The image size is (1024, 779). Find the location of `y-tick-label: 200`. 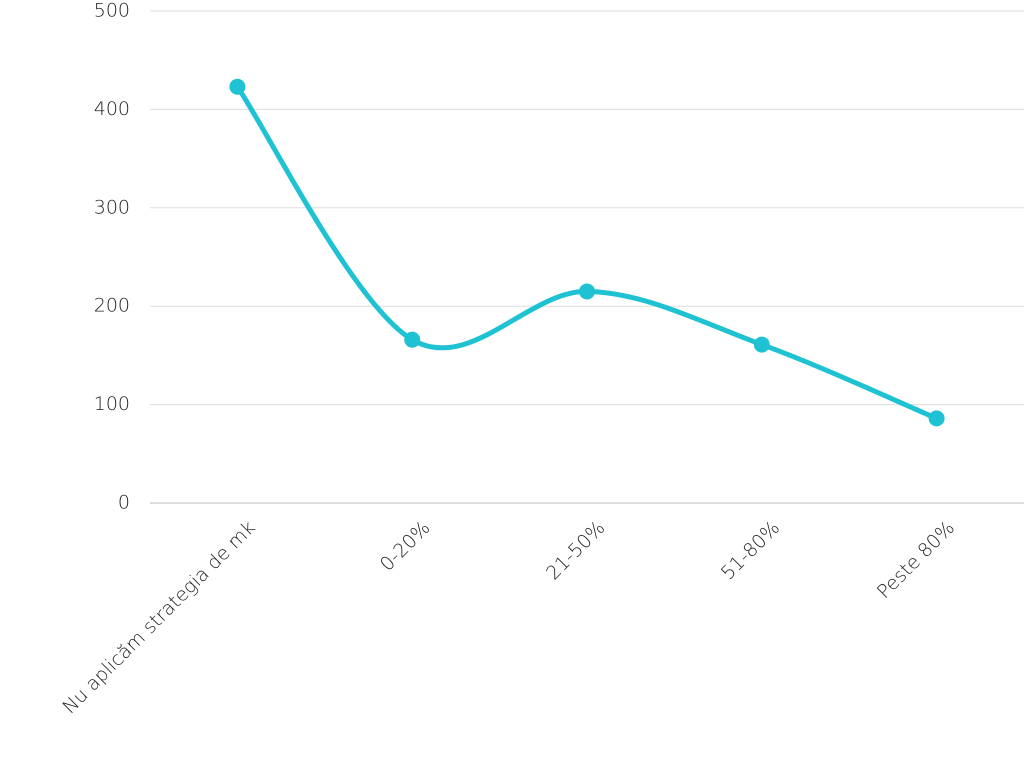

y-tick-label: 200 is located at coordinates (112, 306).